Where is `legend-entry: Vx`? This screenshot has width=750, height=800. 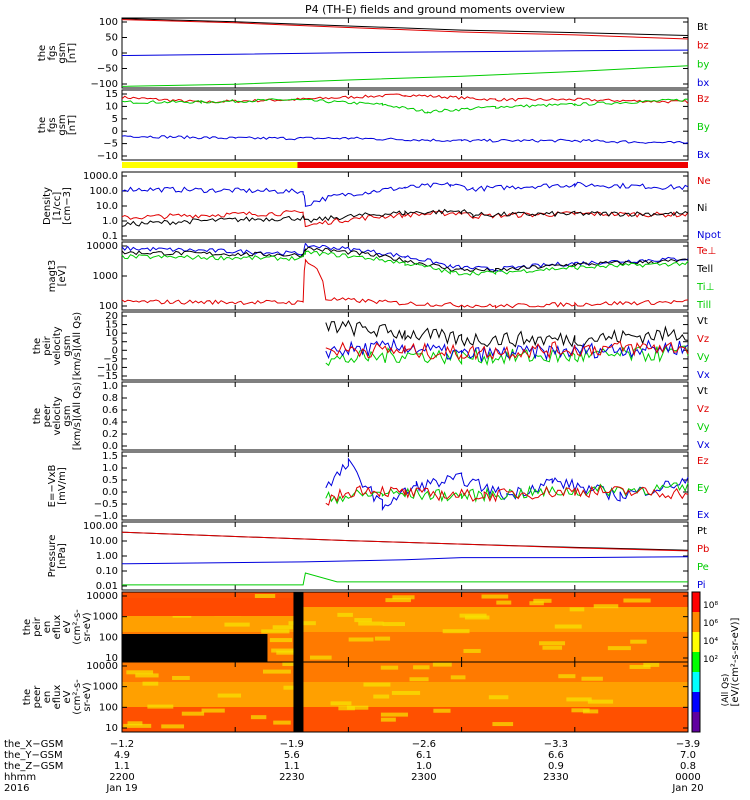 legend-entry: Vx is located at coordinates (703, 445).